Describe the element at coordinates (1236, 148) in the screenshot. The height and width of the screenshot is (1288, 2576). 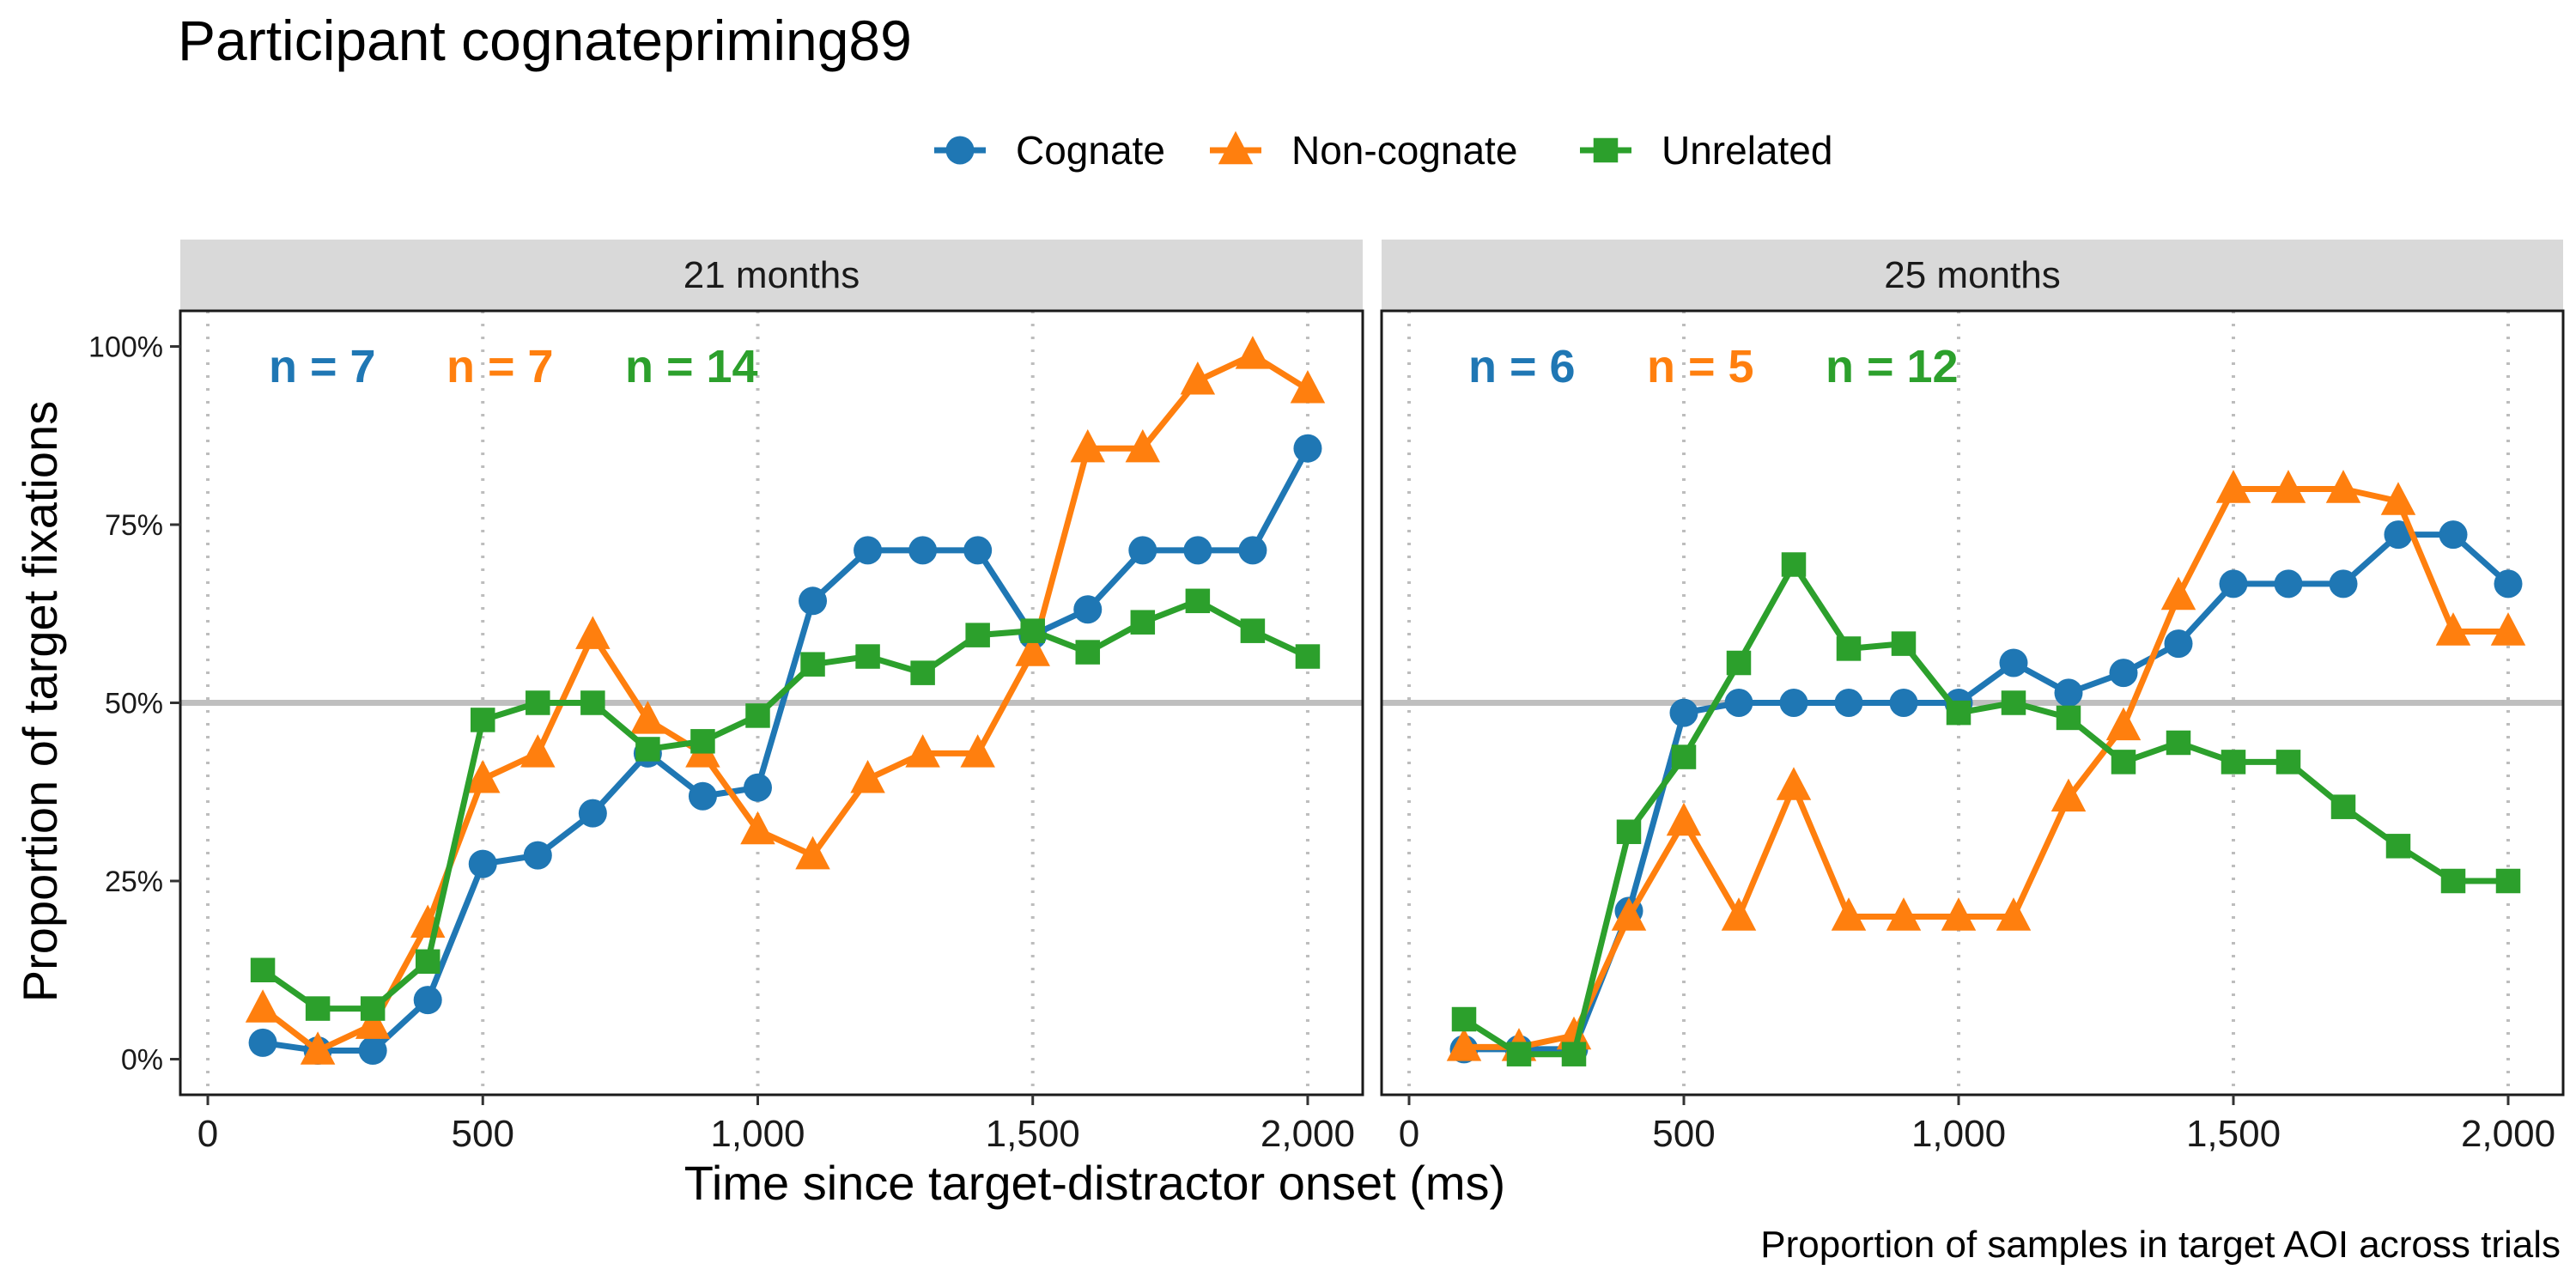
I see `legend-marker-triangle` at that location.